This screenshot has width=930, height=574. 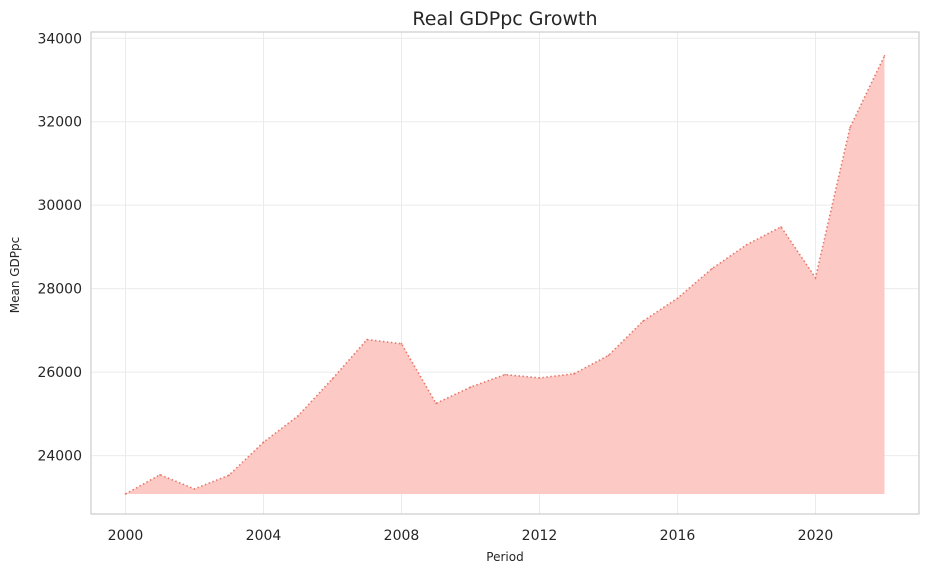 I want to click on y-tick-label: 32000, so click(x=59, y=123).